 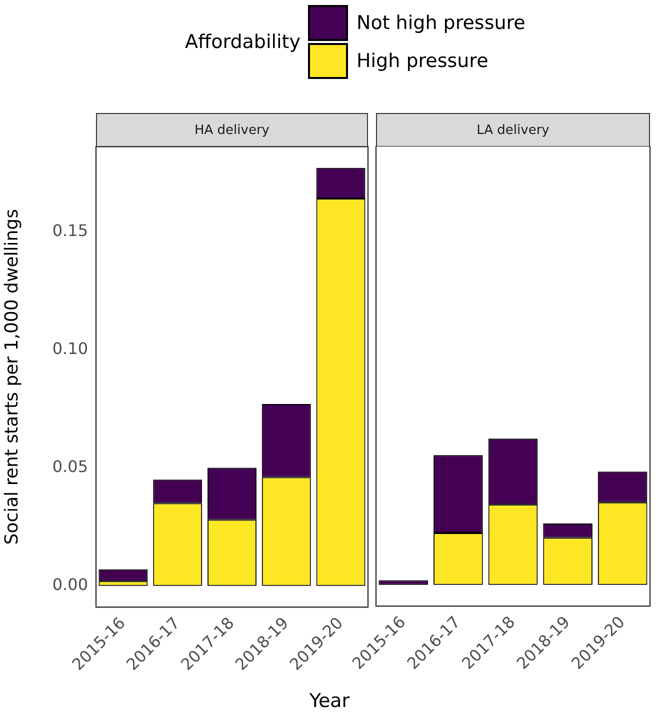 I want to click on legend-title: Affordability, so click(x=242, y=42).